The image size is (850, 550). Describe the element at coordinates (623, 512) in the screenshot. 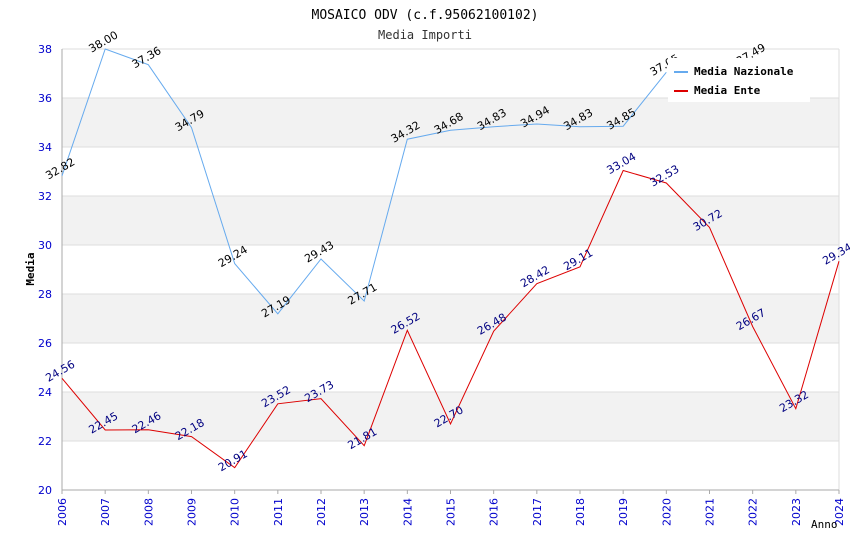

I see `x-tick-label: 2019` at that location.